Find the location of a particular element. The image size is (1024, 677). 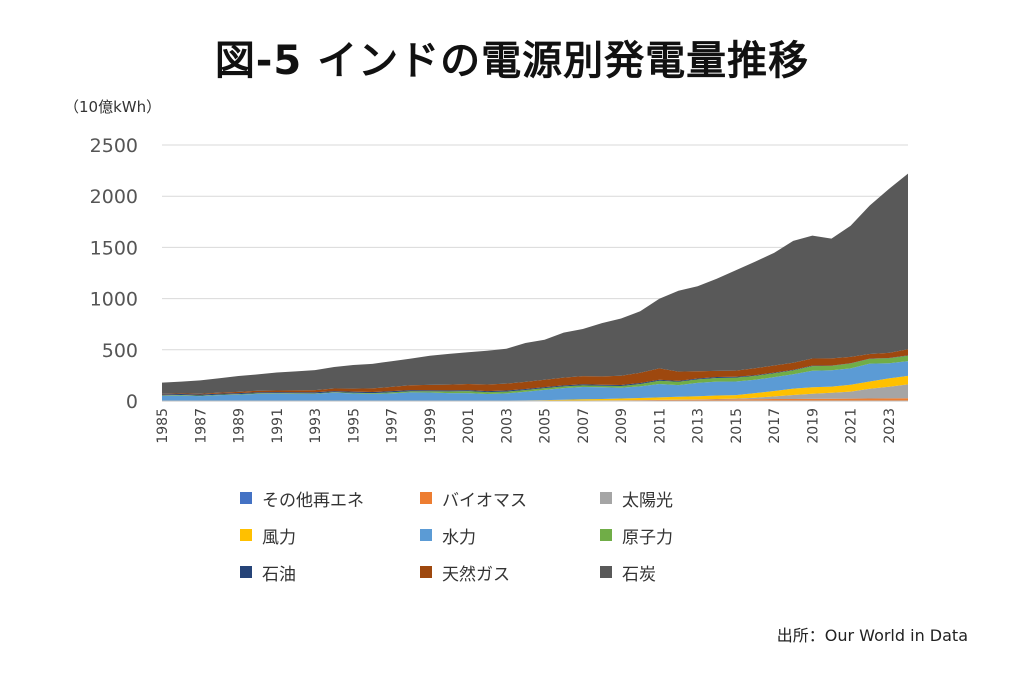

x-tick-label: 2013 is located at coordinates (699, 426).